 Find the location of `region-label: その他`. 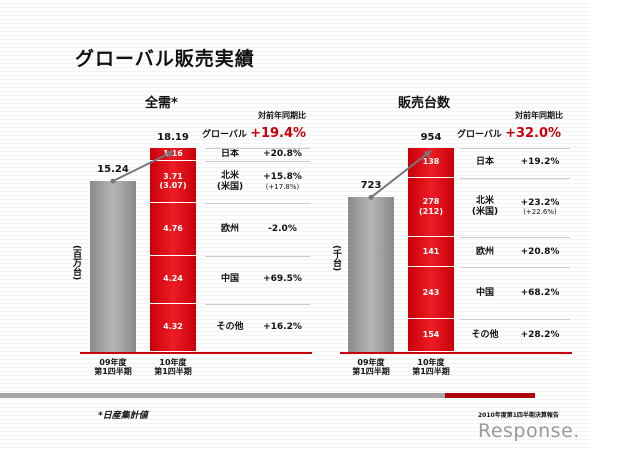

region-label: その他 is located at coordinates (485, 335).